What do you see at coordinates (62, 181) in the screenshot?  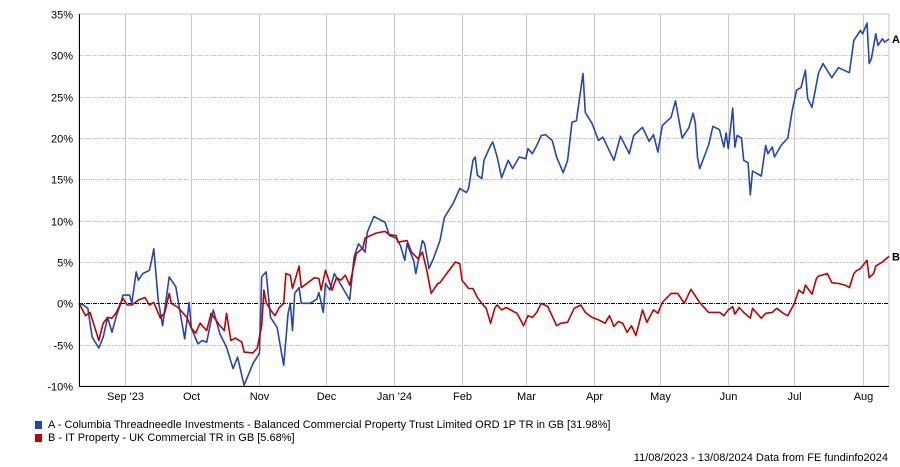 I see `y-tick-label: 15%` at bounding box center [62, 181].